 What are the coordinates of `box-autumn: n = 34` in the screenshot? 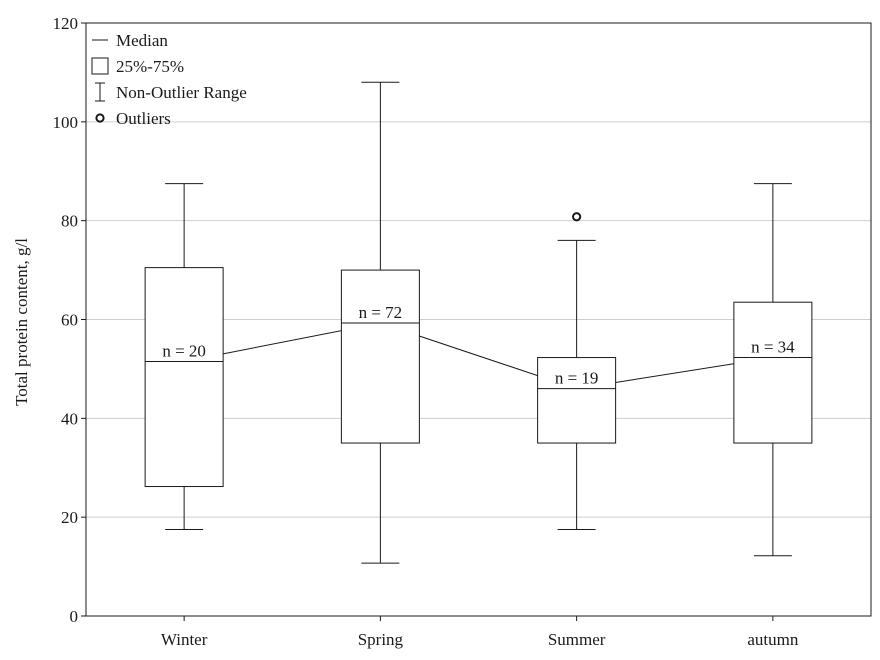 It's located at (773, 370).